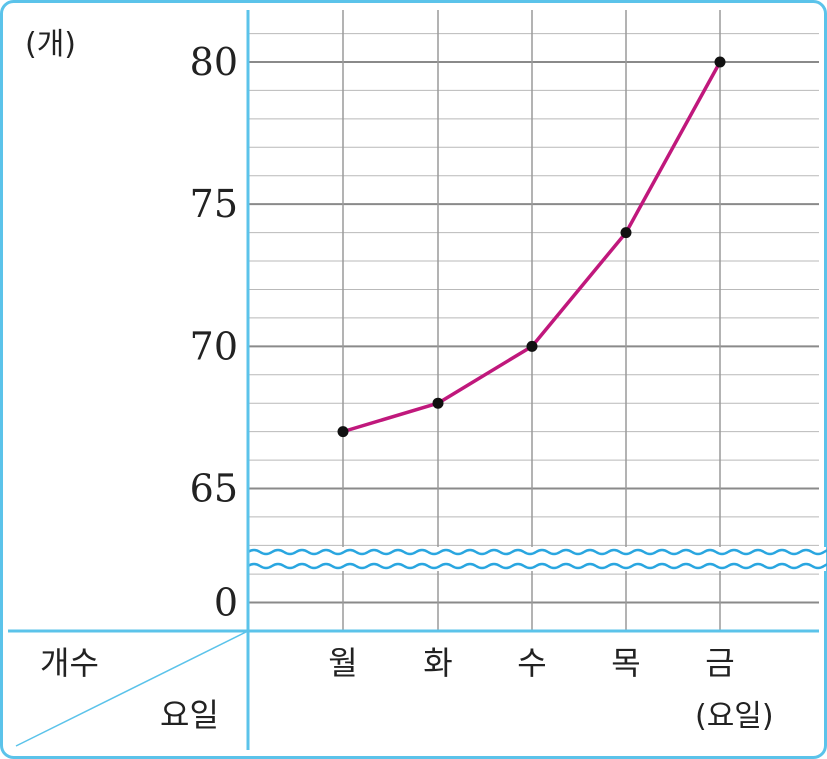 The height and width of the screenshot is (759, 827). I want to click on corner-col-label: 요일, so click(189, 715).